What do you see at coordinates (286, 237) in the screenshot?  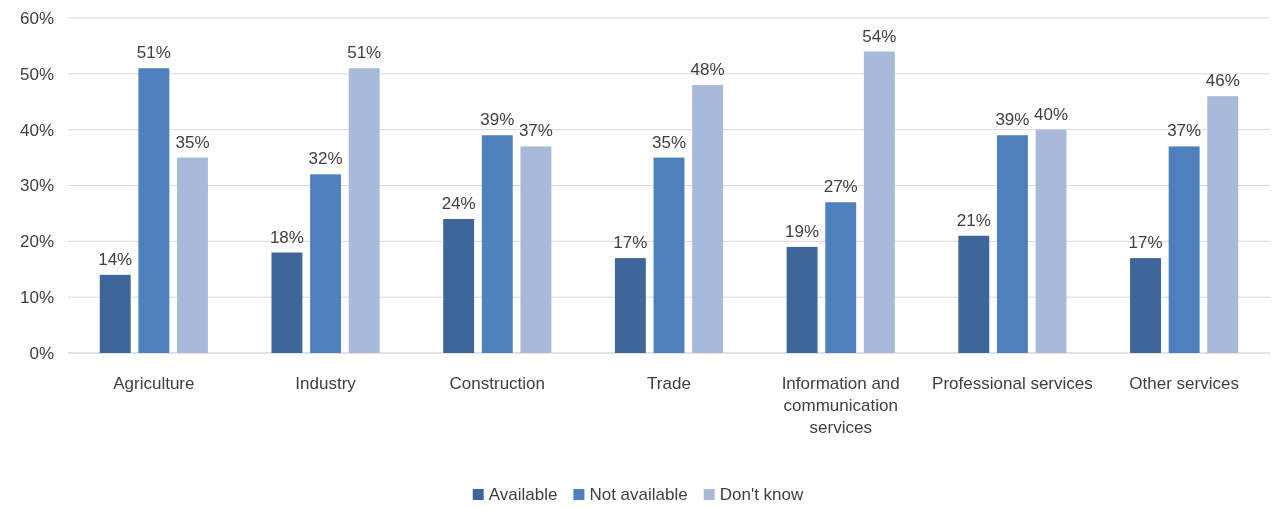 I see `data-label: 18%` at bounding box center [286, 237].